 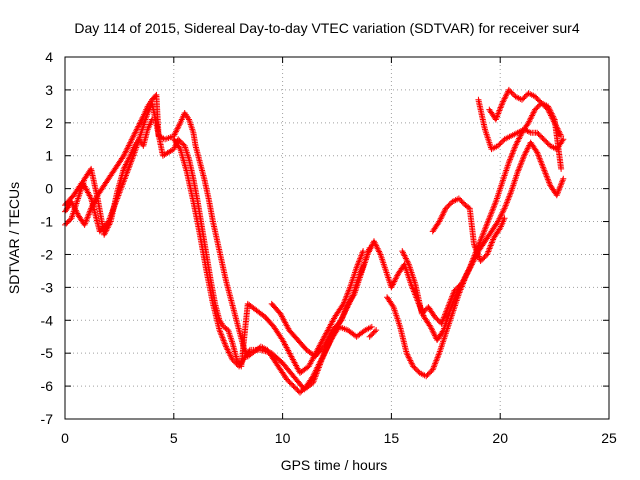 What do you see at coordinates (609, 438) in the screenshot?
I see `x-tick-label: 25` at bounding box center [609, 438].